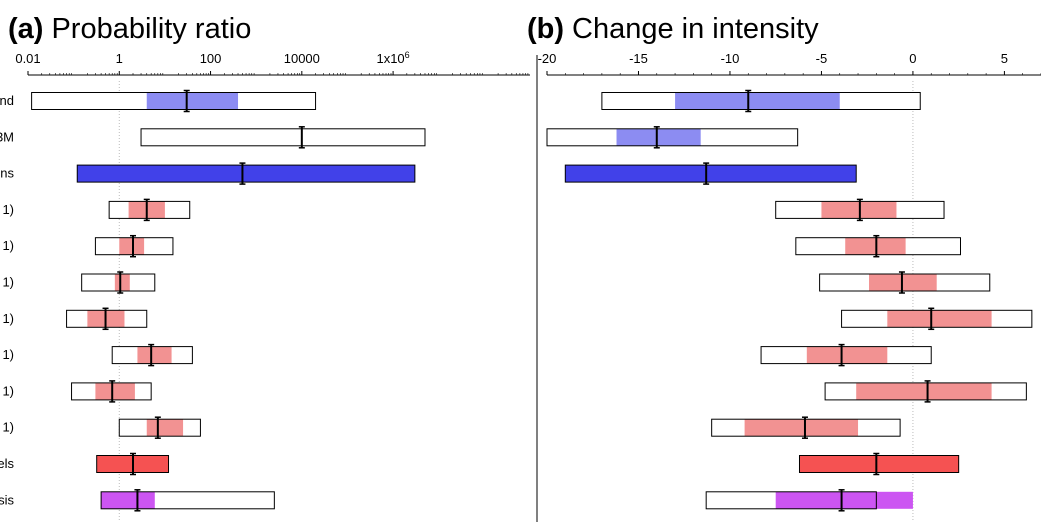 The image size is (1041, 522). What do you see at coordinates (789, 63) in the screenshot?
I see `panel-b-axis: -20 -15 -10 -5 0 5` at bounding box center [789, 63].